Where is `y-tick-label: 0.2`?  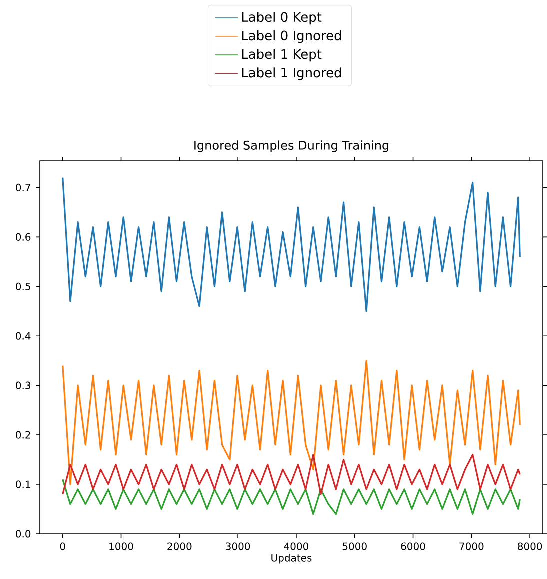 y-tick-label: 0.2 is located at coordinates (23, 435).